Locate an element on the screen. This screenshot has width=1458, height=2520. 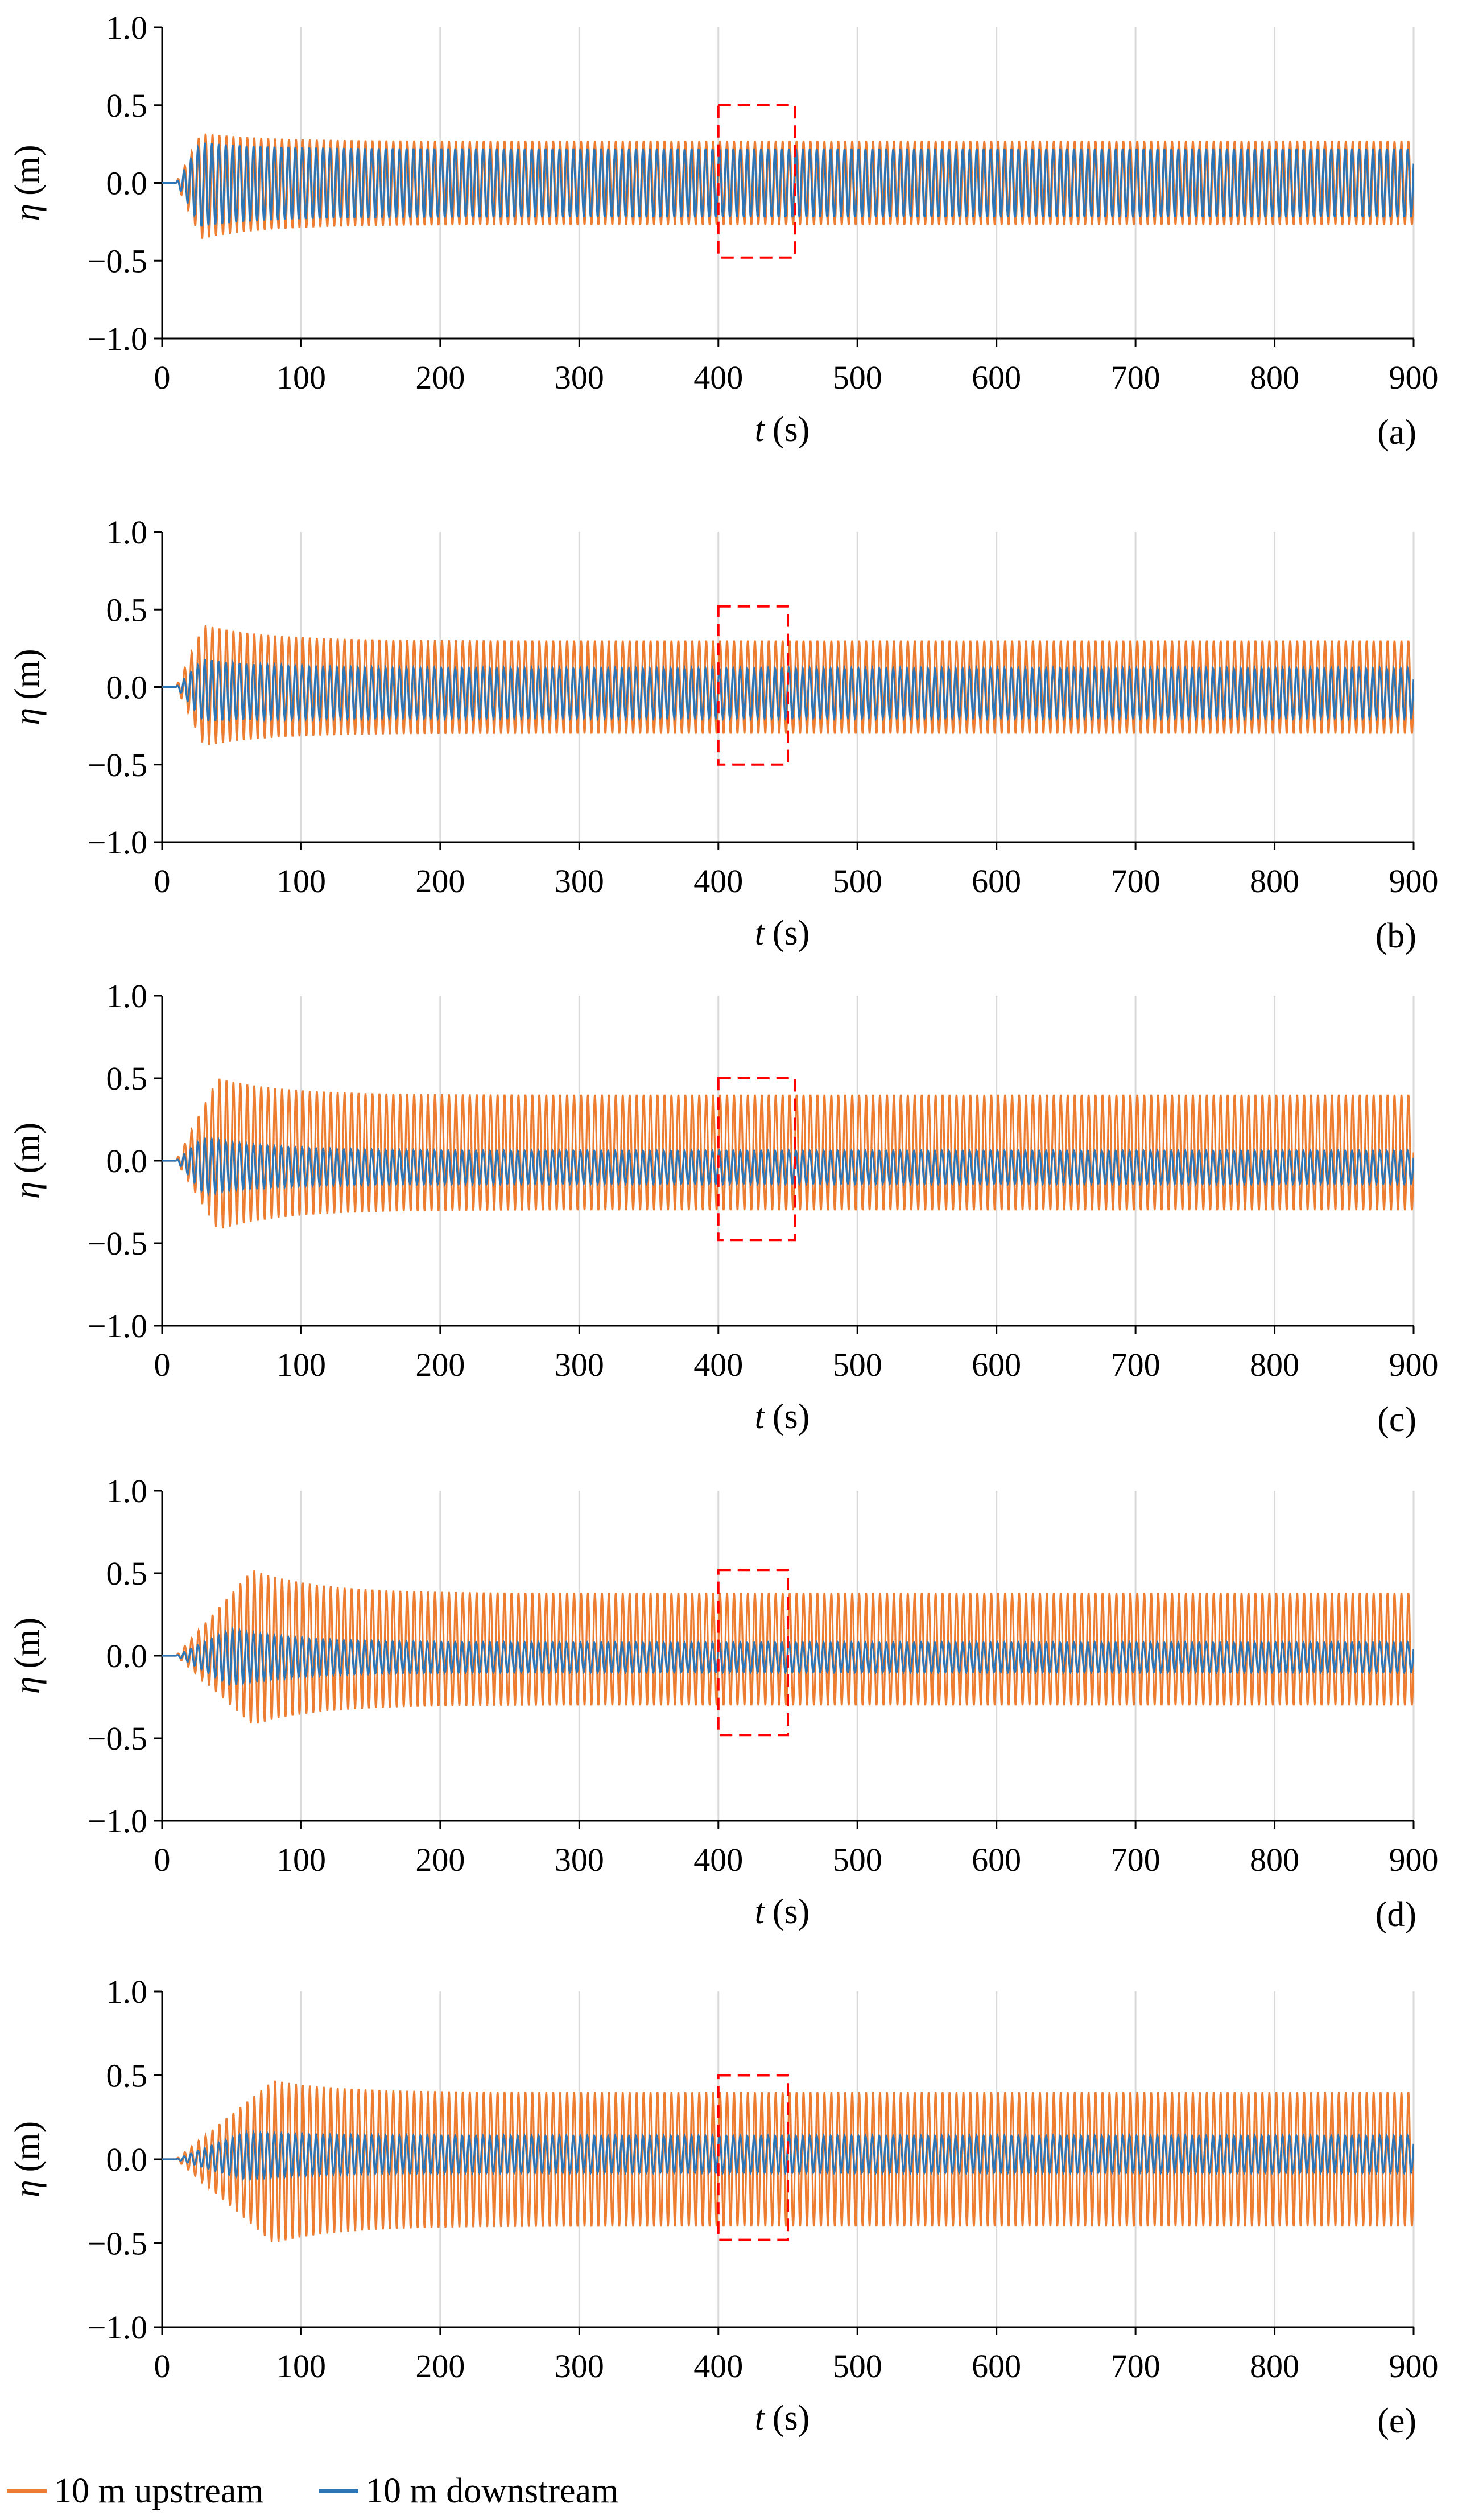
panel-label: (d) is located at coordinates (1396, 1915).